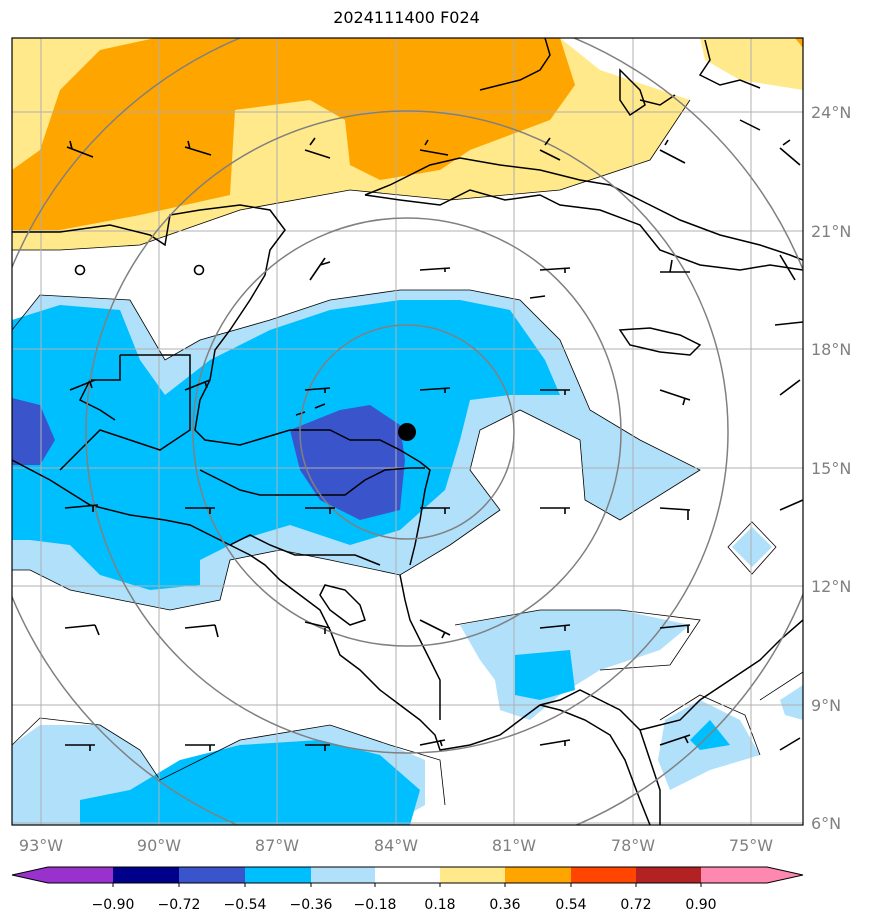 The height and width of the screenshot is (924, 873). Describe the element at coordinates (311, 905) in the screenshot. I see `colorbar-tick-label: −0.36` at that location.